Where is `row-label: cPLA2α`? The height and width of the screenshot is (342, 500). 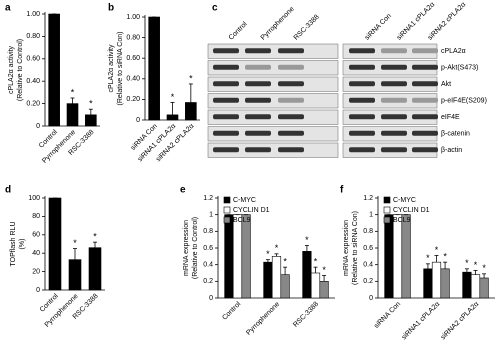 row-label: cPLA2α is located at coordinates (453, 51).